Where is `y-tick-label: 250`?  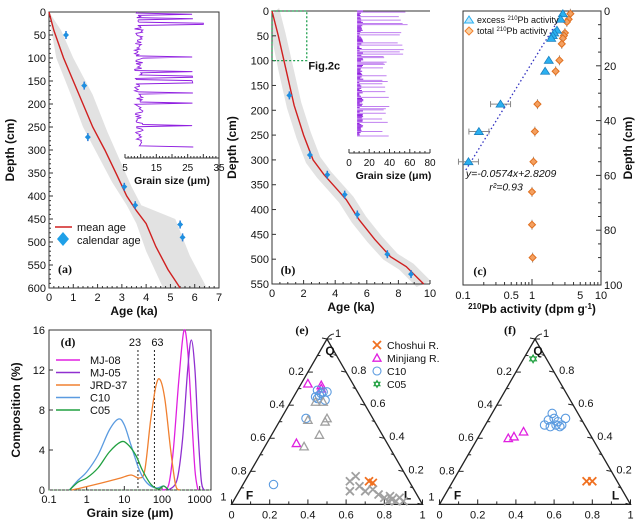 y-tick-label: 250 is located at coordinates (260, 136).